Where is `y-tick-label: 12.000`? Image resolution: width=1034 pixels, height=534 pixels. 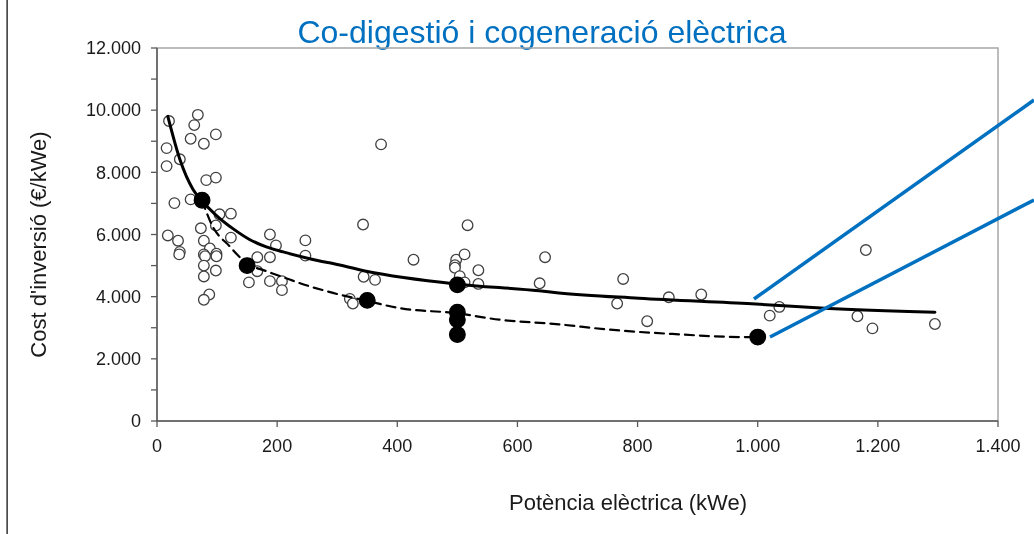
y-tick-label: 12.000 is located at coordinates (113, 48).